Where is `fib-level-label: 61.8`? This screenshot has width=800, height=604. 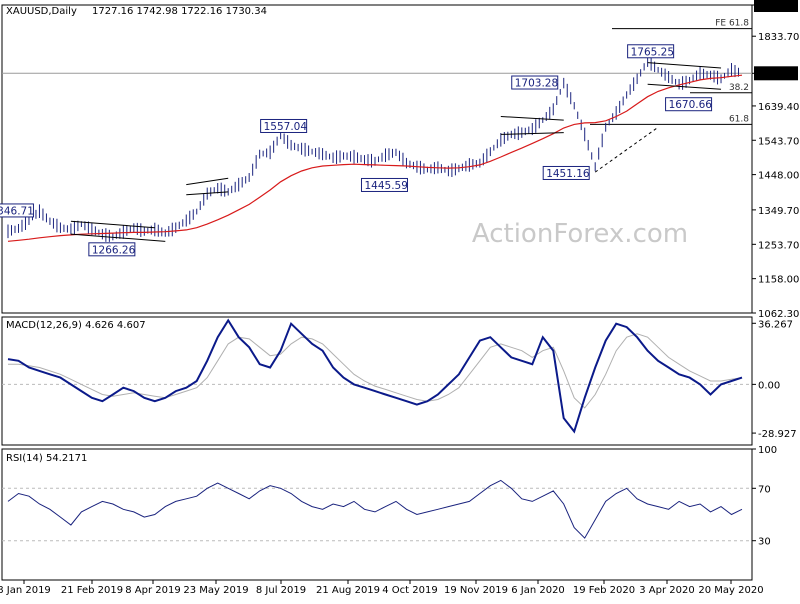
fib-level-label: 61.8 is located at coordinates (739, 119).